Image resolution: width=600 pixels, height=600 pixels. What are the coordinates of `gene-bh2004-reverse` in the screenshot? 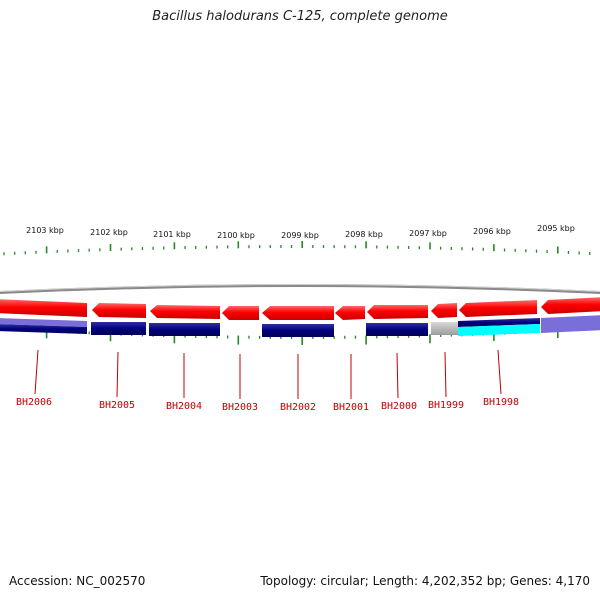 It's located at (184, 329).